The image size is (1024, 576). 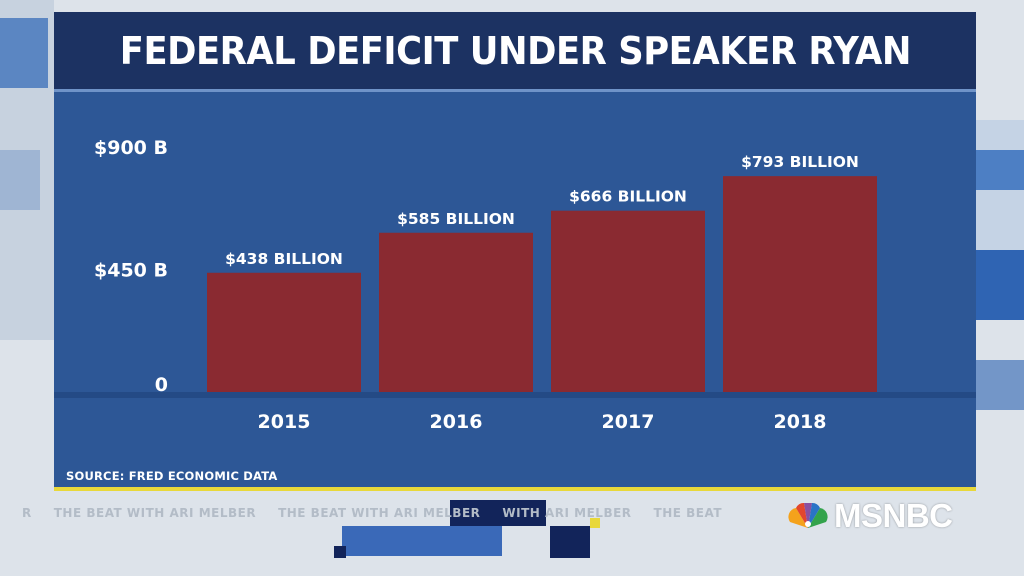 I want to click on data-label: $666 BILLION, so click(x=628, y=197).